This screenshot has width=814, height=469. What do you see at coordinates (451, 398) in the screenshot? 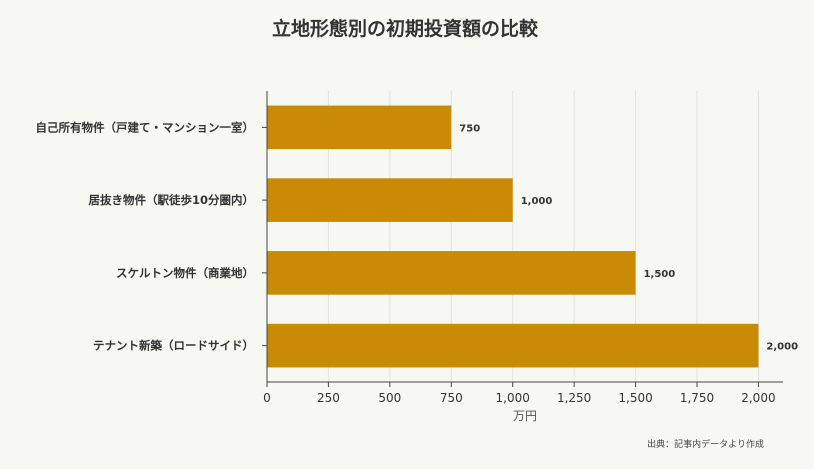
I see `x-tick-label: 750` at bounding box center [451, 398].